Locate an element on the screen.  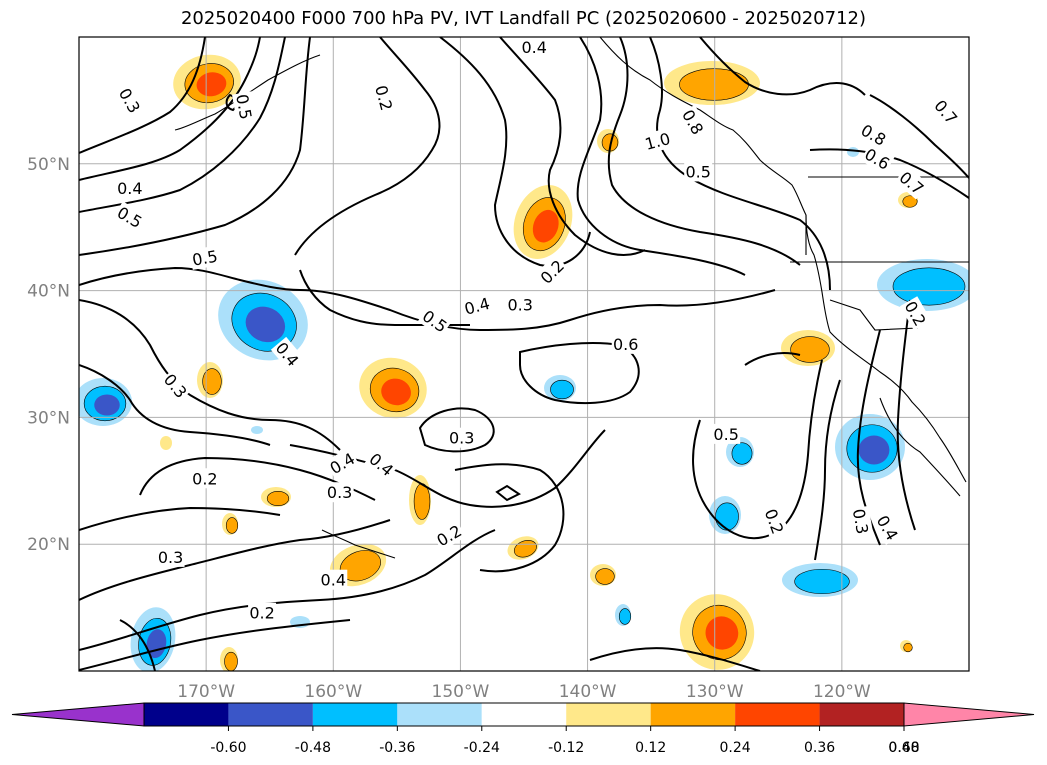
colorbar-tick-label-4: -0.12 is located at coordinates (566, 748).